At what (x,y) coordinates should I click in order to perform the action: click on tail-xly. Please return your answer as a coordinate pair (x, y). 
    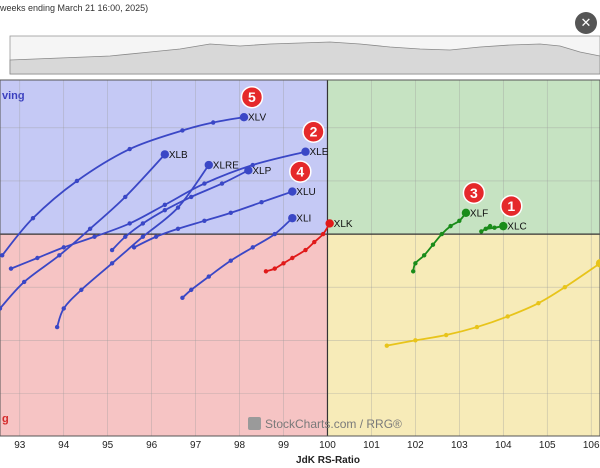
    Looking at the image, I should click on (492, 303).